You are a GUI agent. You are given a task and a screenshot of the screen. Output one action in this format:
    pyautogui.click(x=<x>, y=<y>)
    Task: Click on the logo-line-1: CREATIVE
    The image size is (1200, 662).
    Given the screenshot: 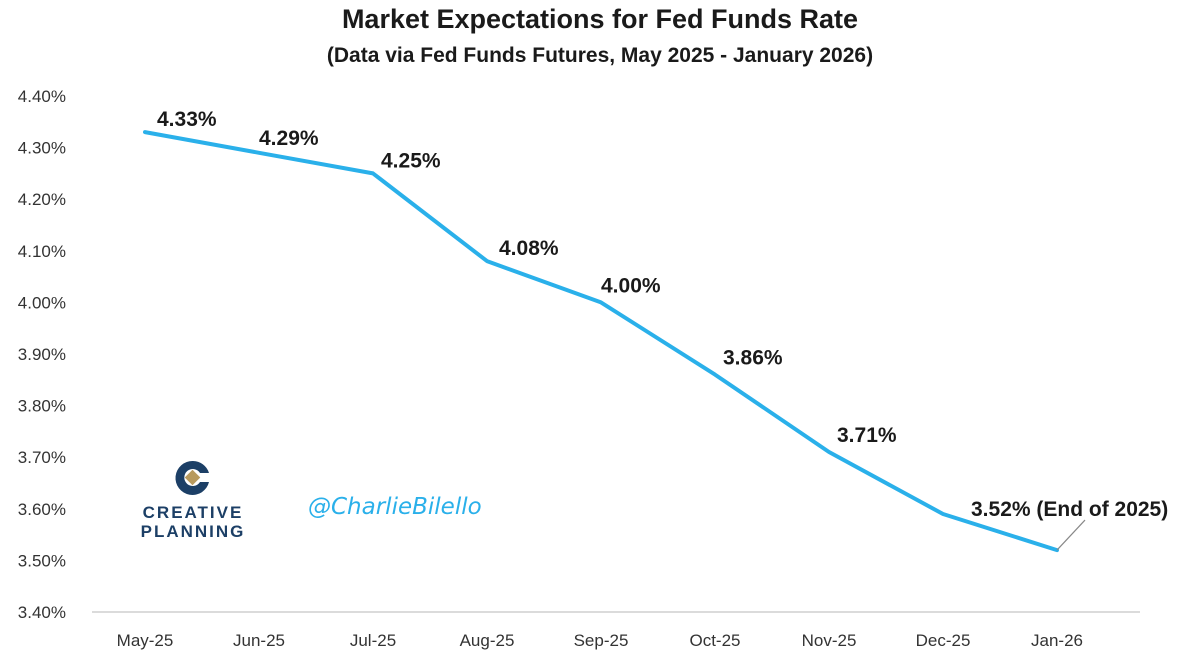 What is the action you would take?
    pyautogui.click(x=193, y=512)
    